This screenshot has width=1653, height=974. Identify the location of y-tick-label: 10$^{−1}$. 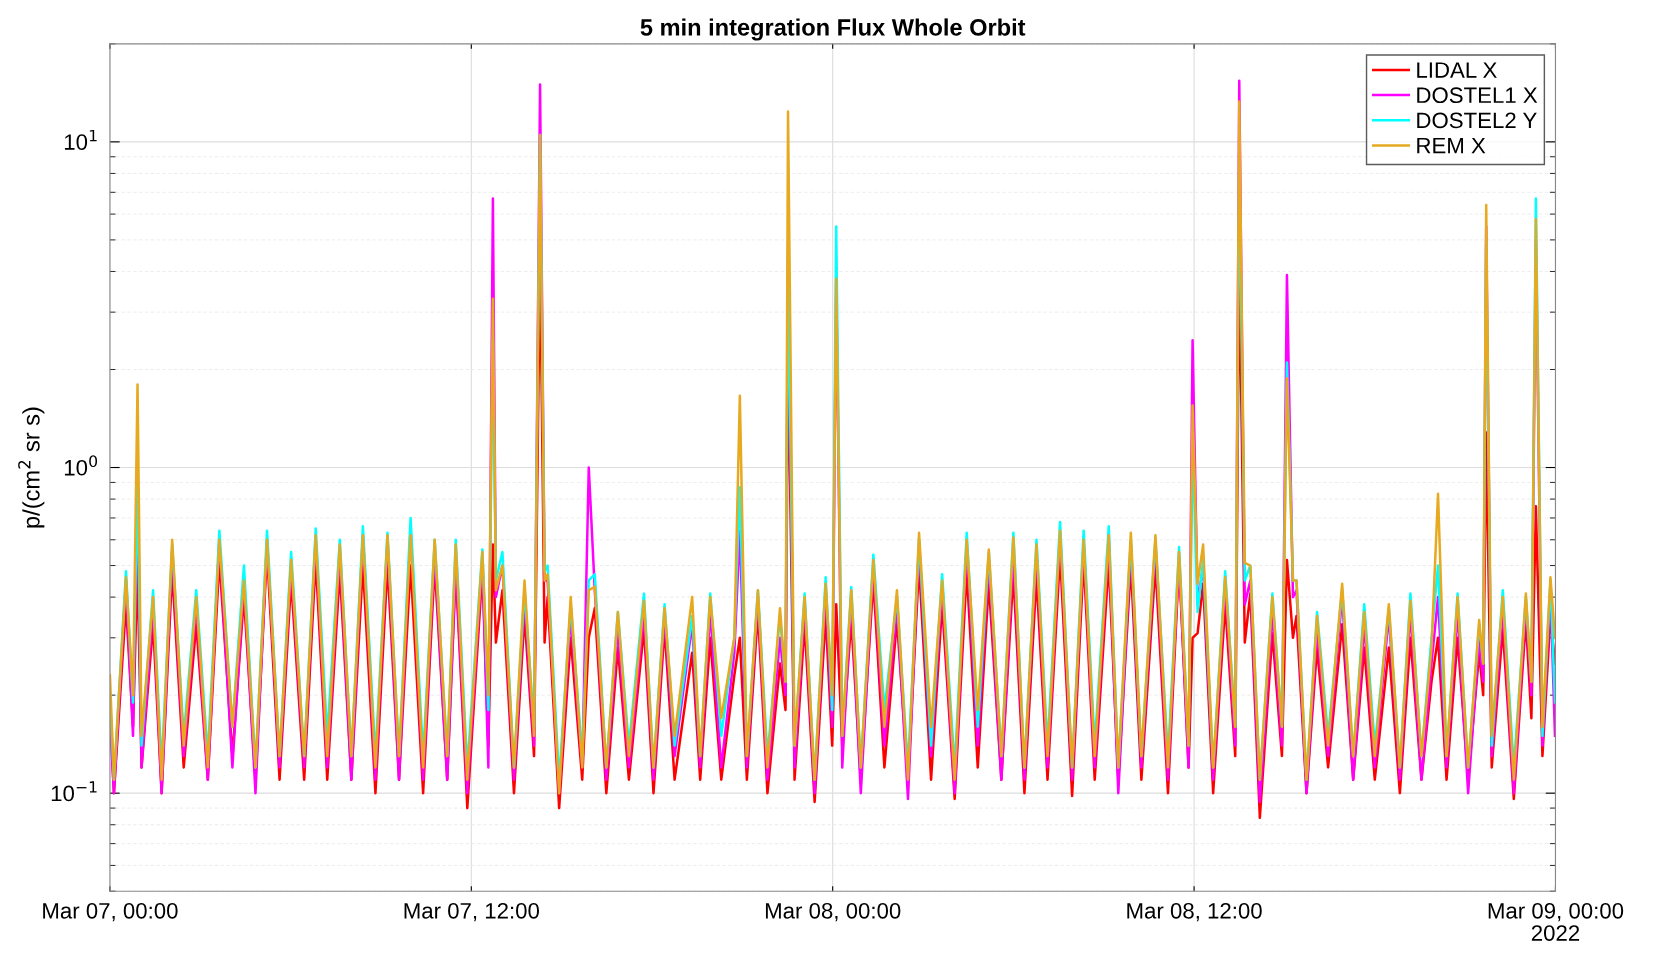
(74, 791).